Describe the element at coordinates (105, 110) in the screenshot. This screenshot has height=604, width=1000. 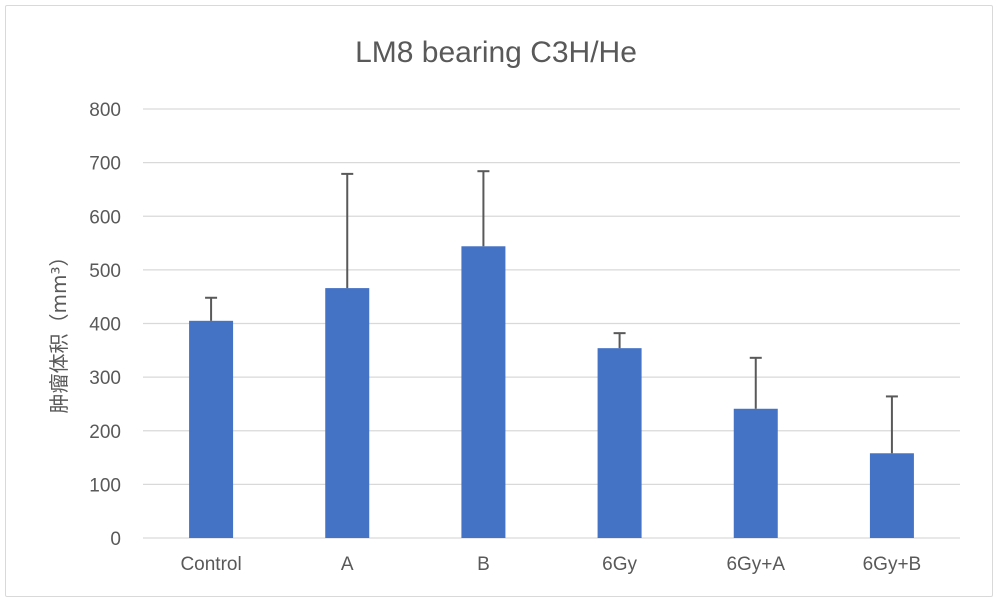
I see `y-tick-label: 800` at that location.